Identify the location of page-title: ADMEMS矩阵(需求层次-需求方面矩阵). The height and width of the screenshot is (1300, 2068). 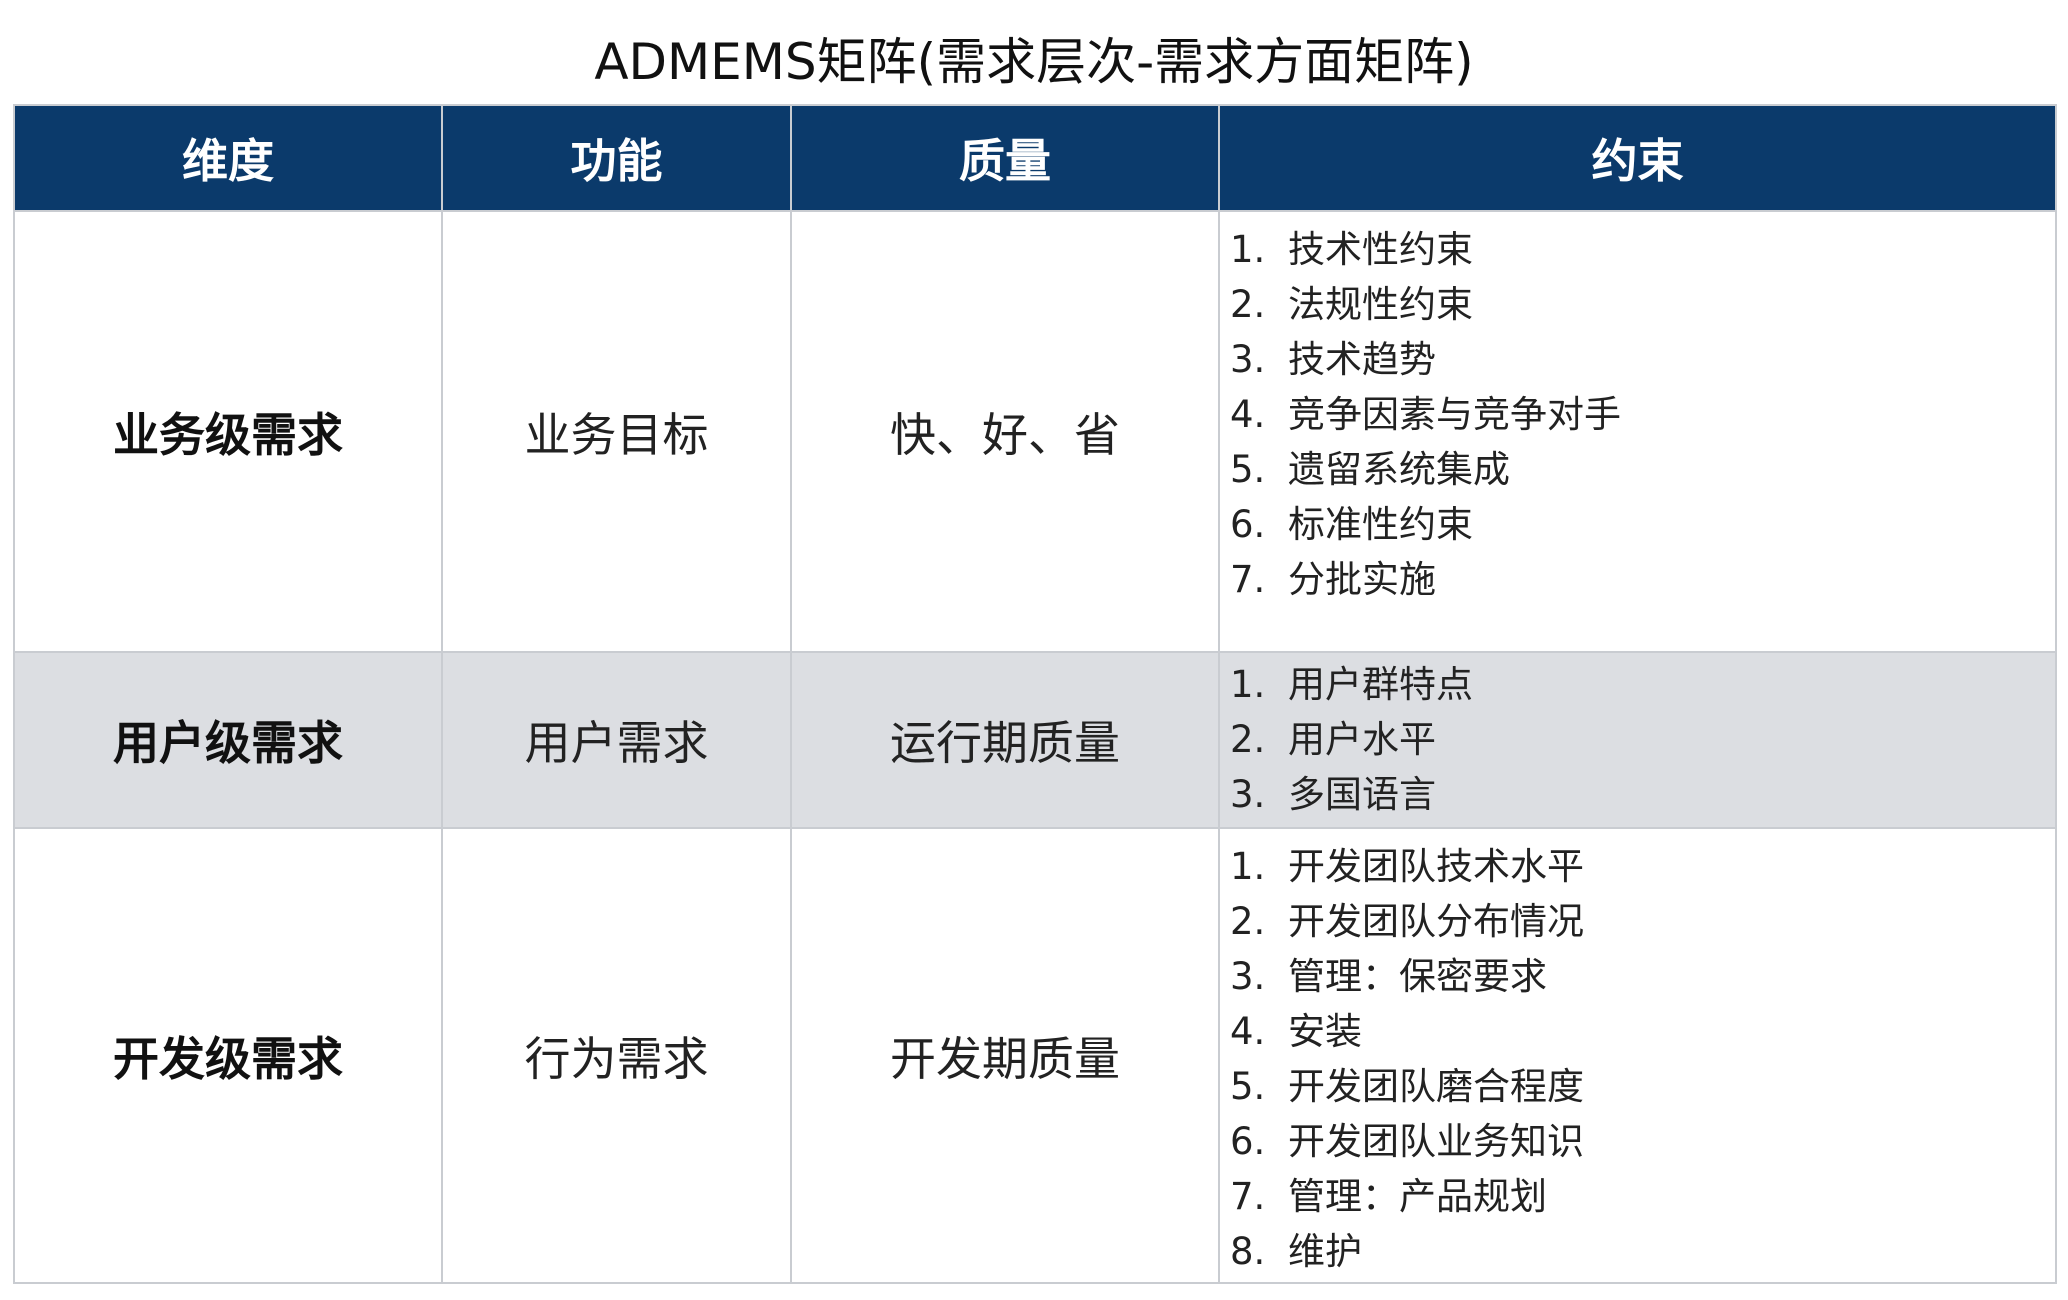
(1034, 62).